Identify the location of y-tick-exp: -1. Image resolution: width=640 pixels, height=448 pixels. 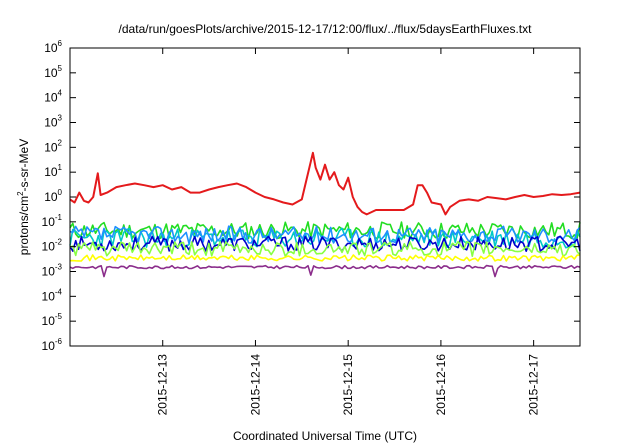
(59, 217).